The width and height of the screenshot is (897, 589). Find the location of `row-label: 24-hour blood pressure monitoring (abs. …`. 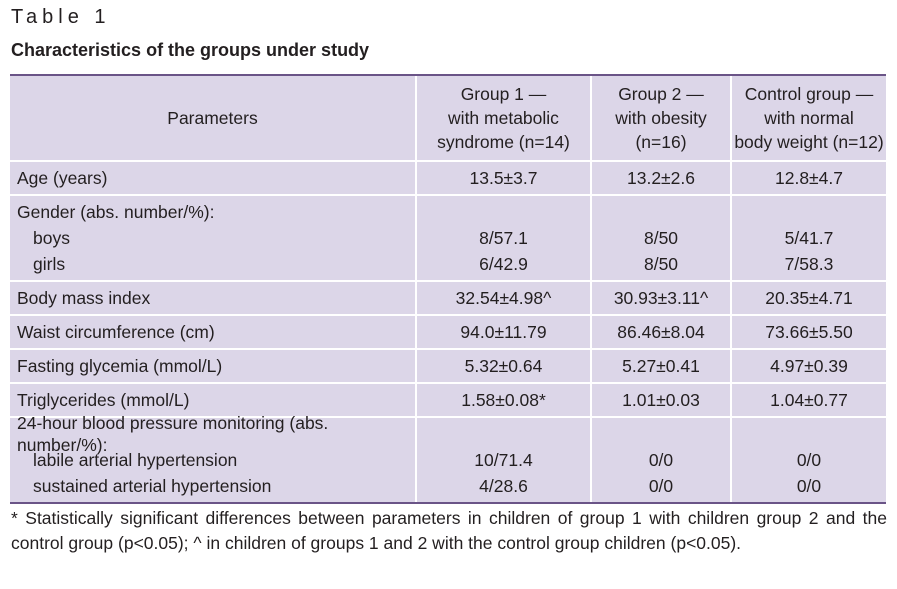

row-label: 24-hour blood pressure monitoring (abs. … is located at coordinates (173, 434).